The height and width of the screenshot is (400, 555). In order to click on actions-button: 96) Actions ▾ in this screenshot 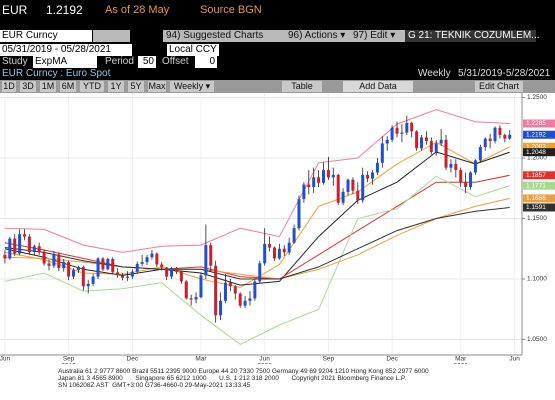, I will do `click(318, 36)`.